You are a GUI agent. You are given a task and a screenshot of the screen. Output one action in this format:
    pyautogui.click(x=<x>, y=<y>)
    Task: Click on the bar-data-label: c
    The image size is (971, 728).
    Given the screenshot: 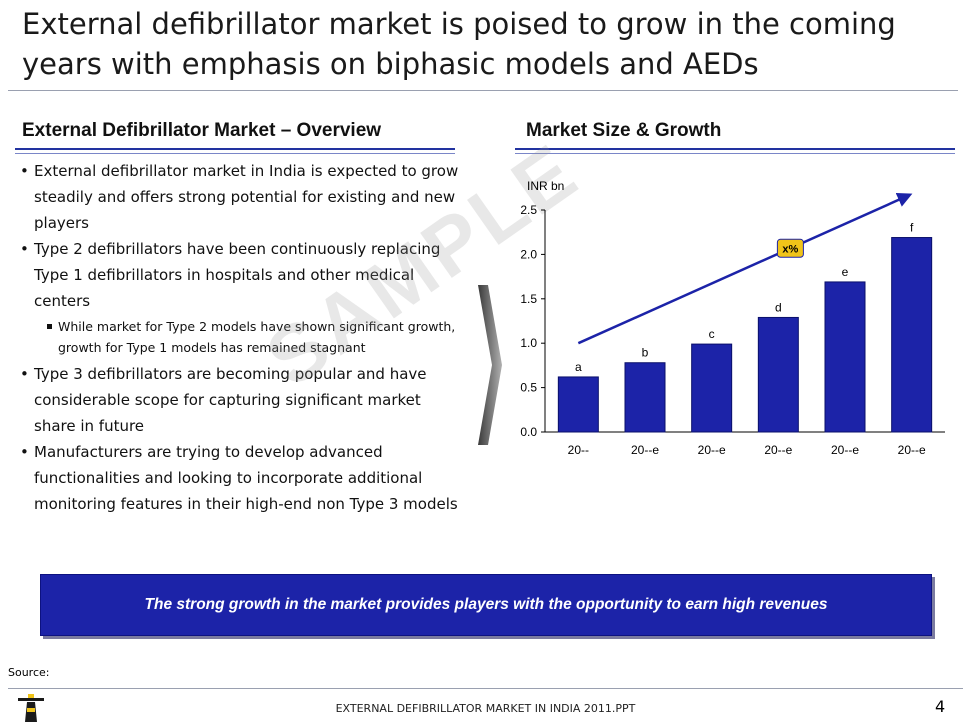 What is the action you would take?
    pyautogui.click(x=712, y=334)
    